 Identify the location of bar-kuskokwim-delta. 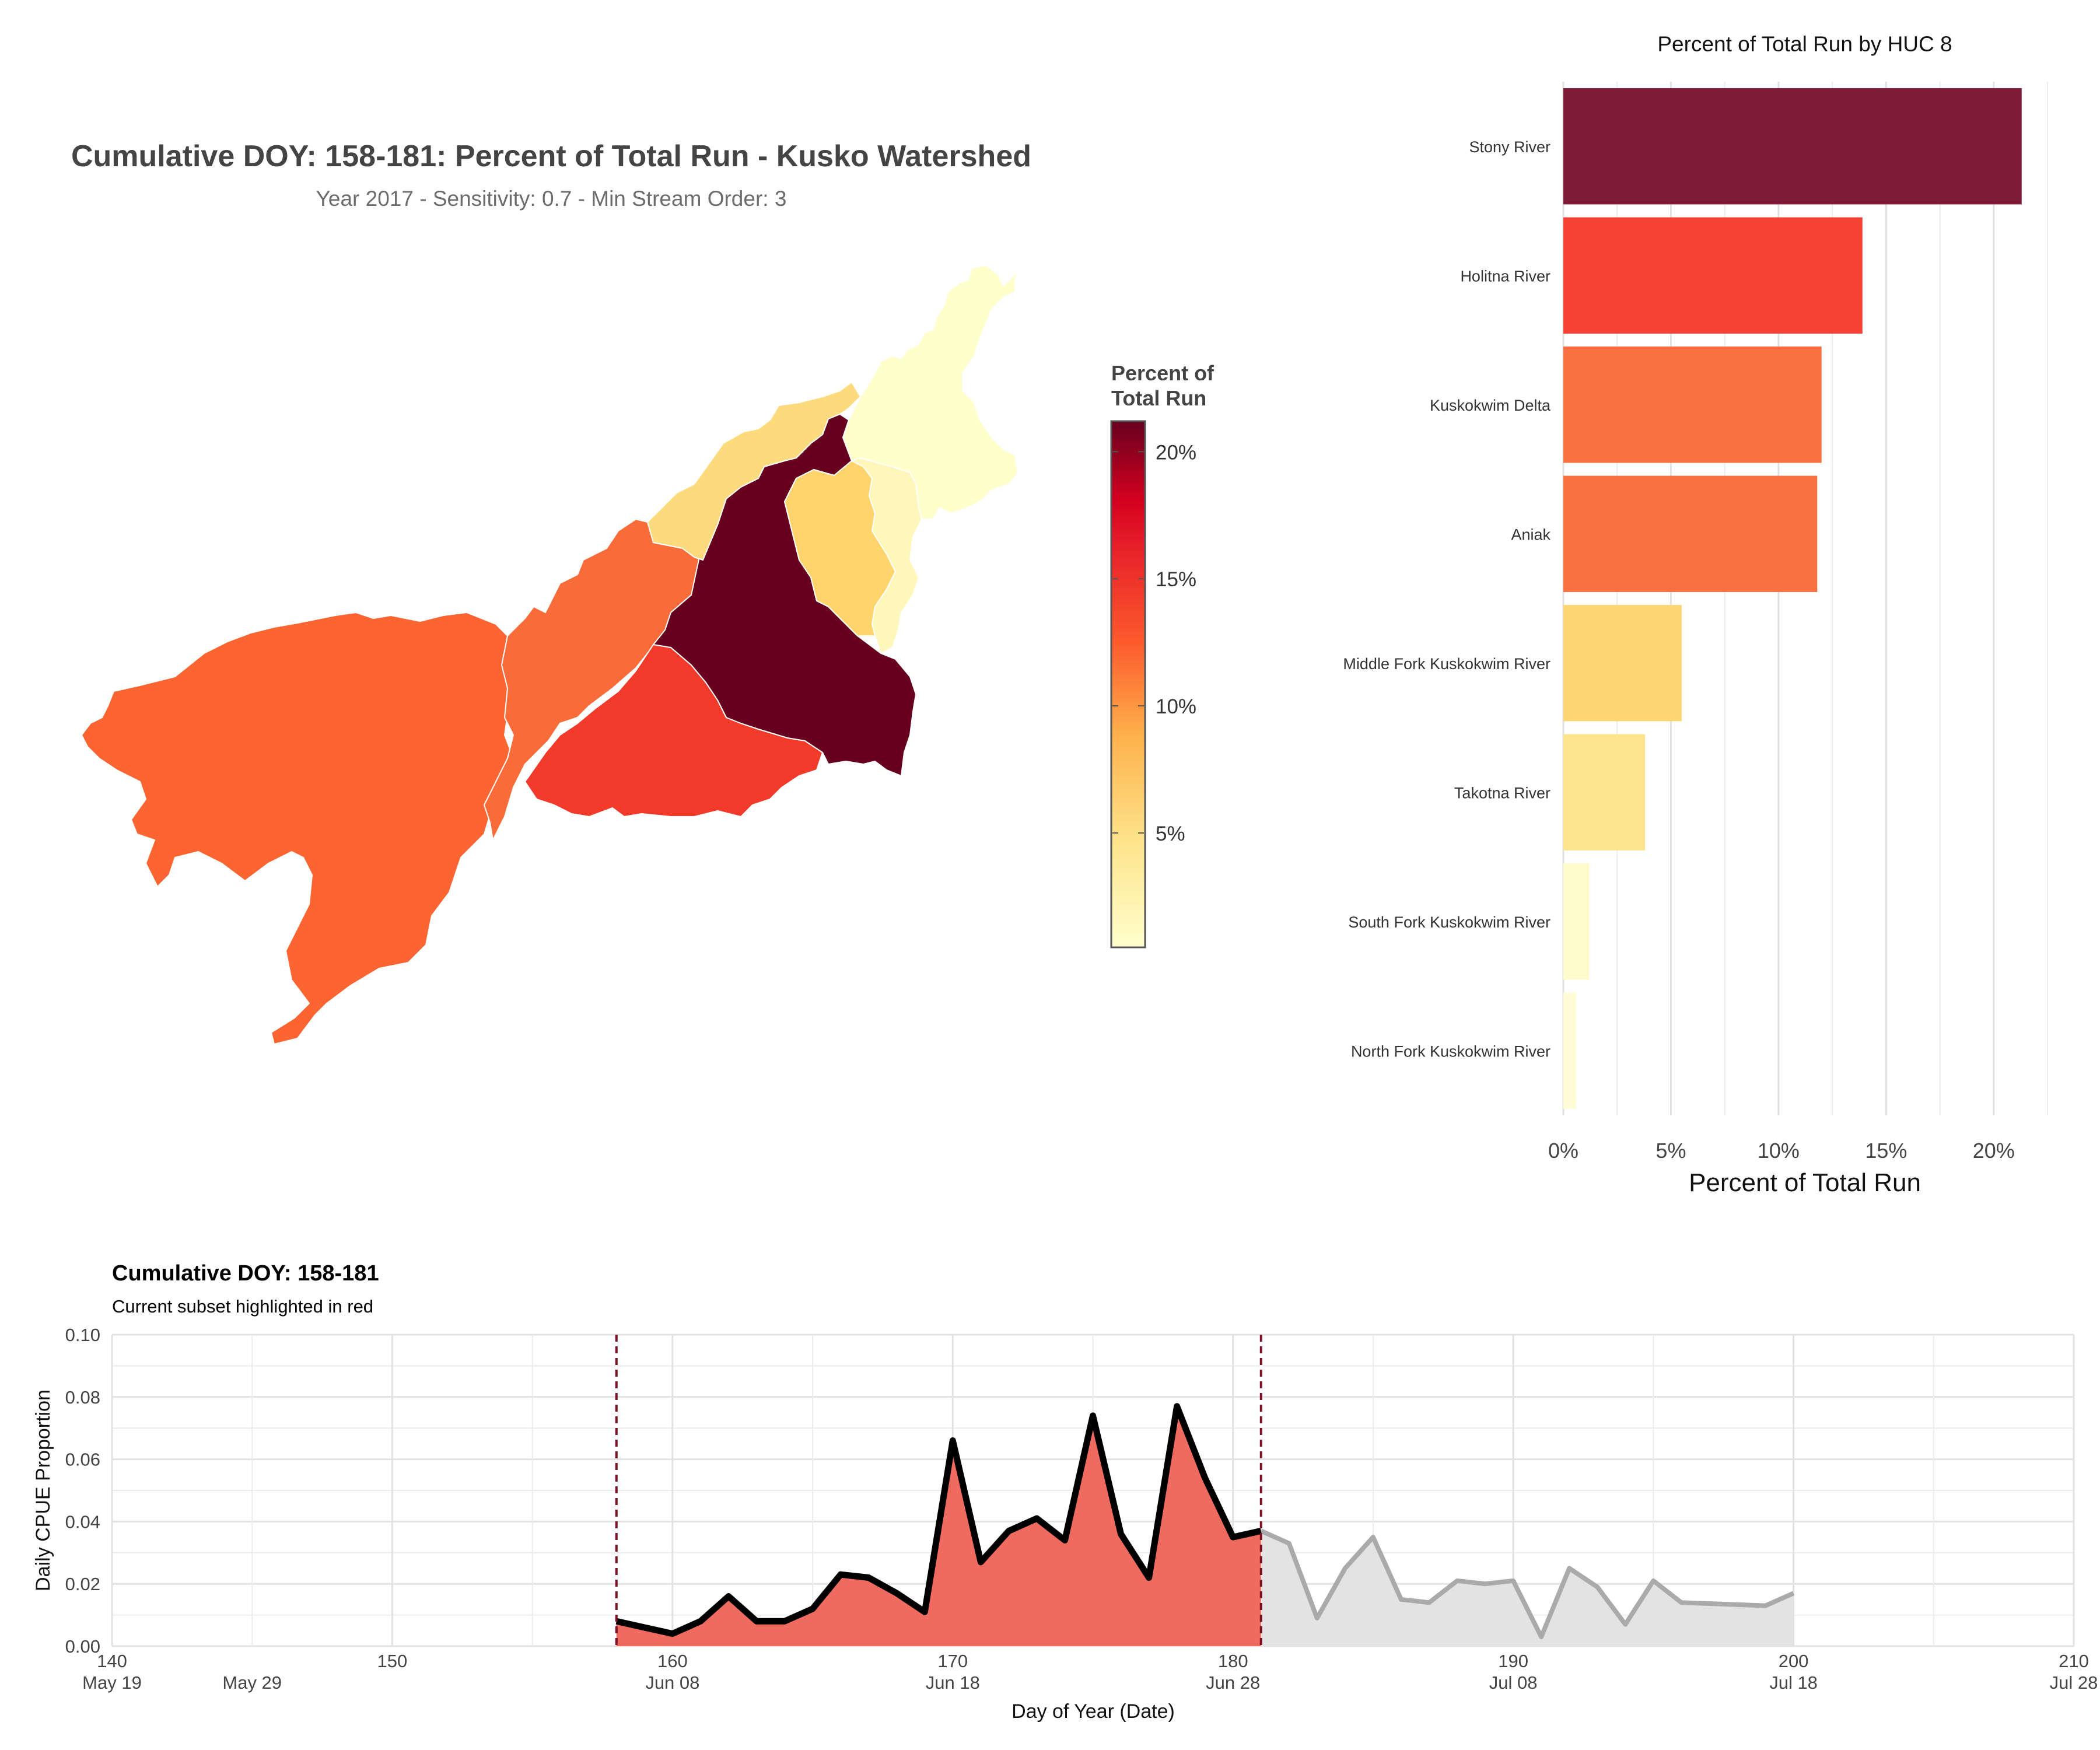
(1692, 405).